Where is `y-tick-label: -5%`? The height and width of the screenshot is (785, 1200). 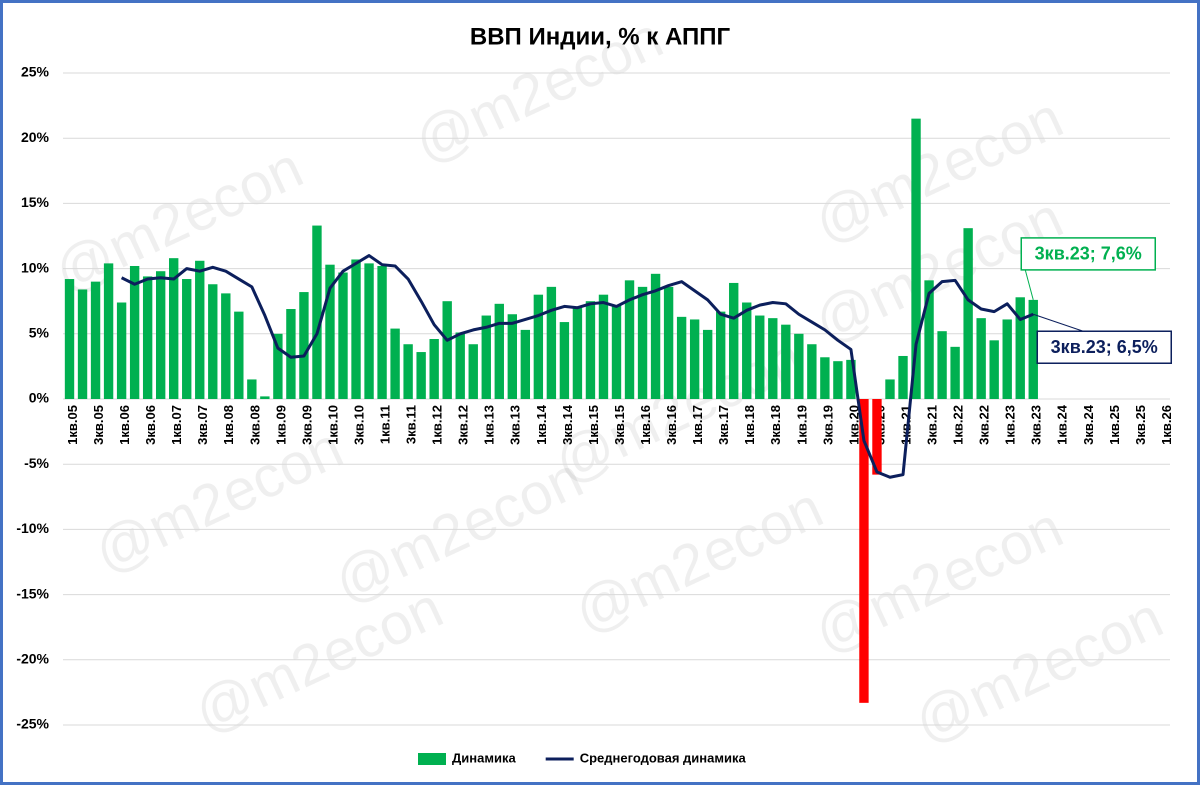 y-tick-label: -5% is located at coordinates (36, 463).